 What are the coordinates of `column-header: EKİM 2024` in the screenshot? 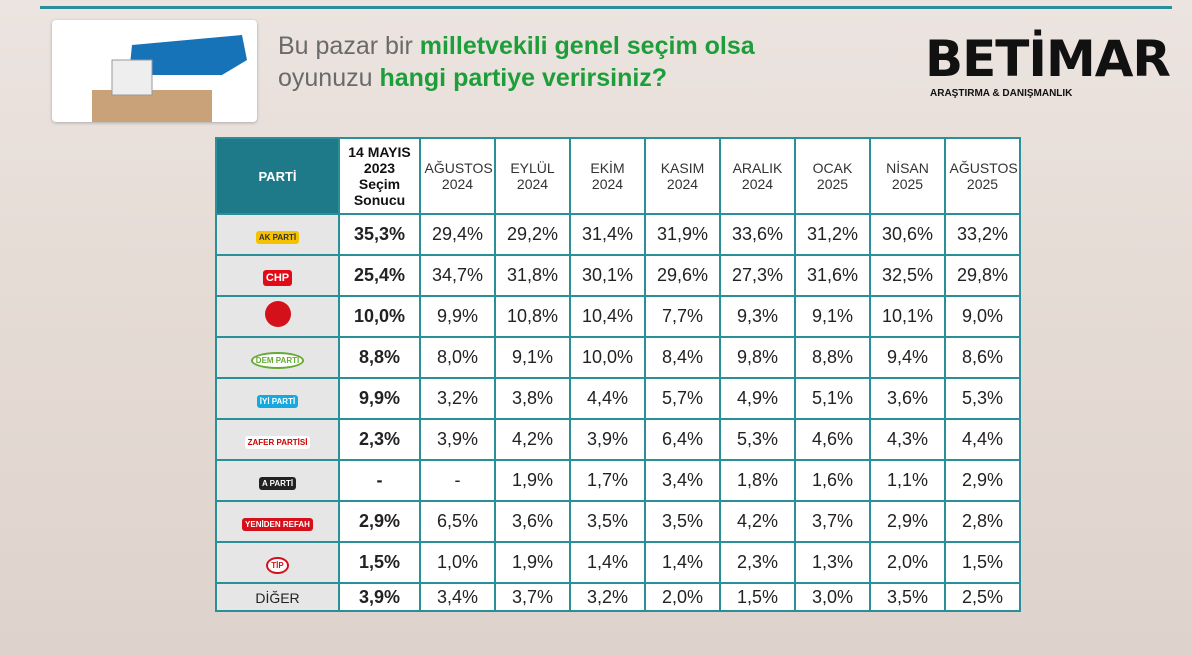 It's located at (607, 176).